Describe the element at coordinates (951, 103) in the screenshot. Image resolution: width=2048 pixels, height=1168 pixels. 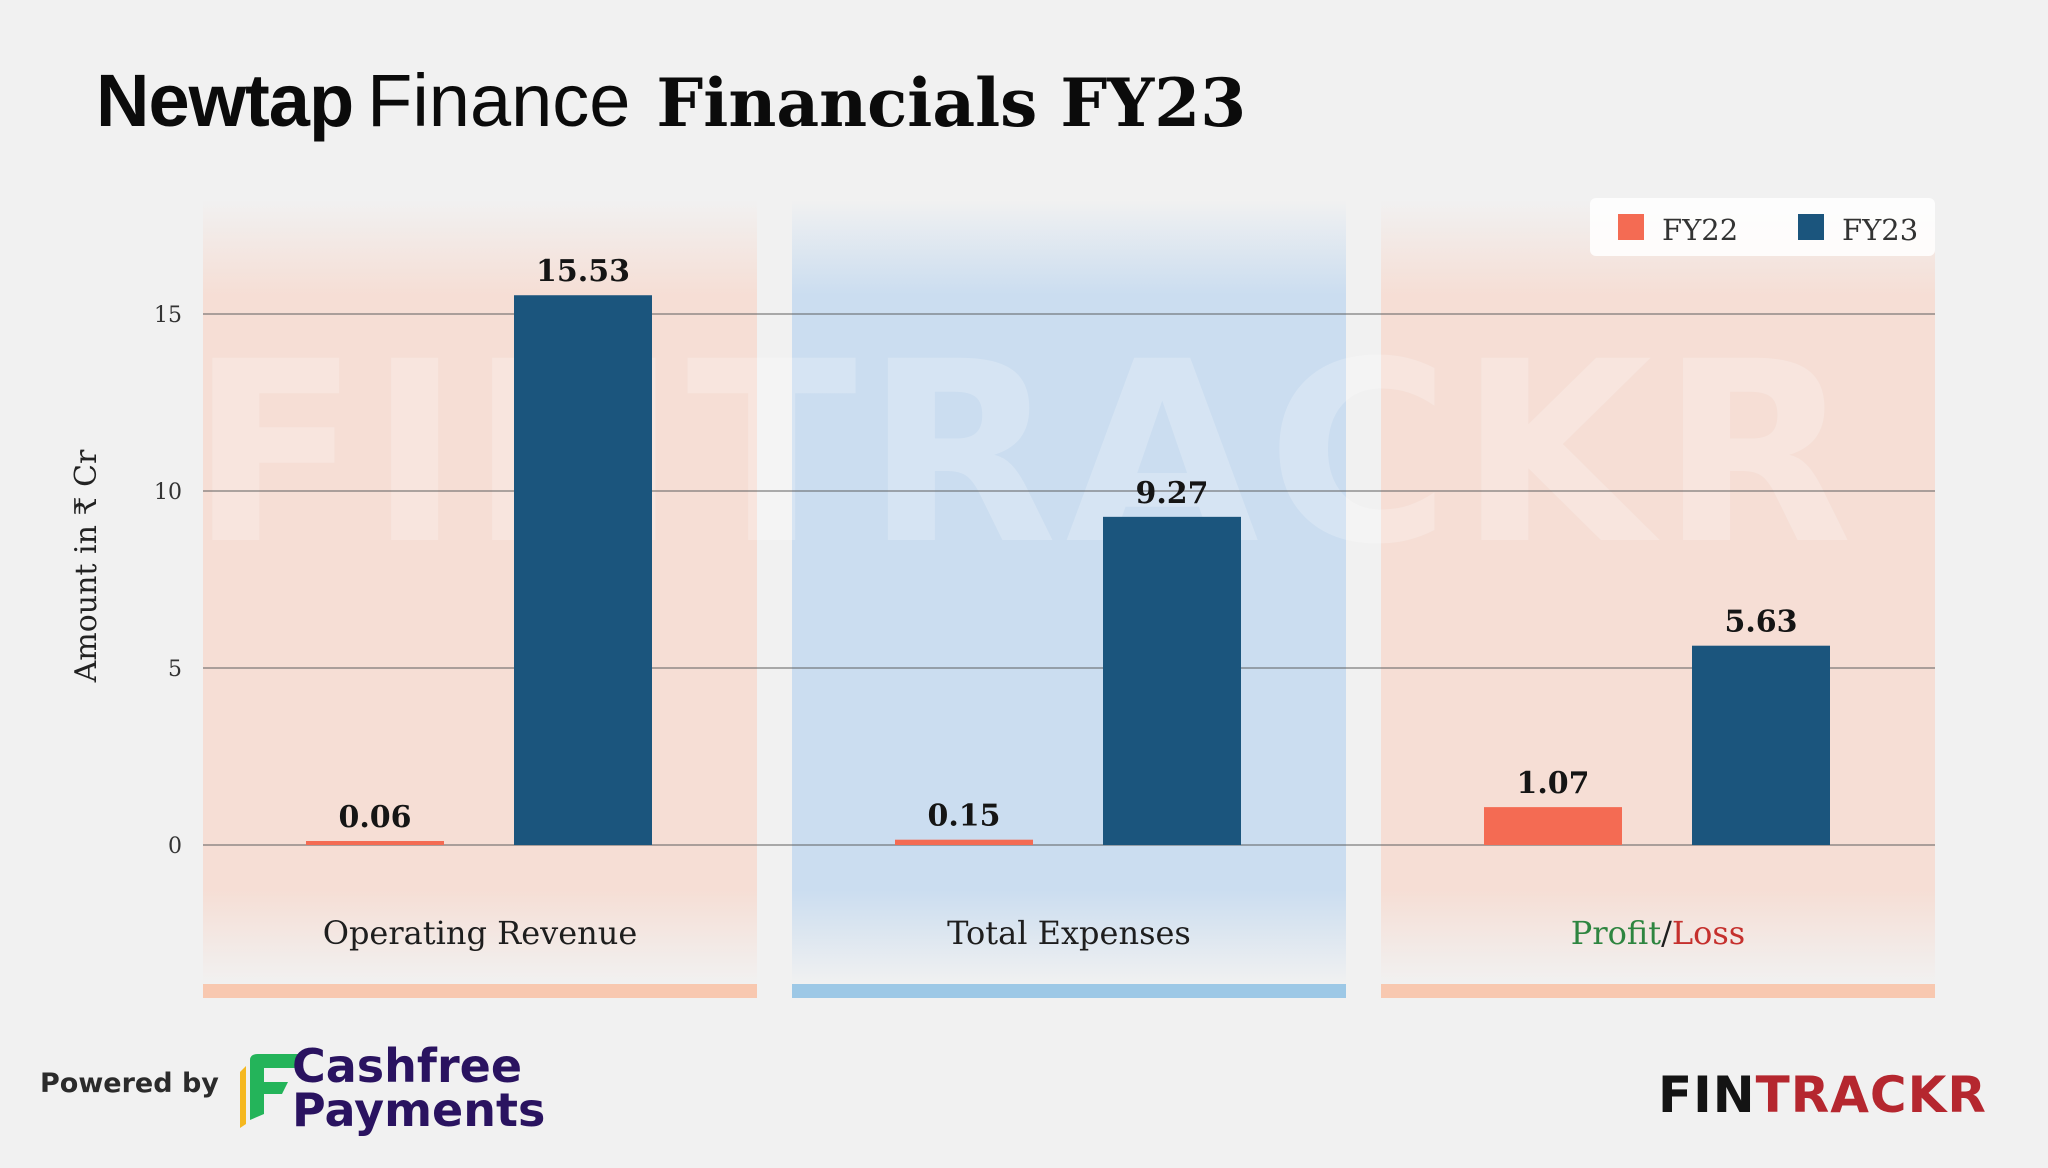
I see `title-rest: Financials FY23` at that location.